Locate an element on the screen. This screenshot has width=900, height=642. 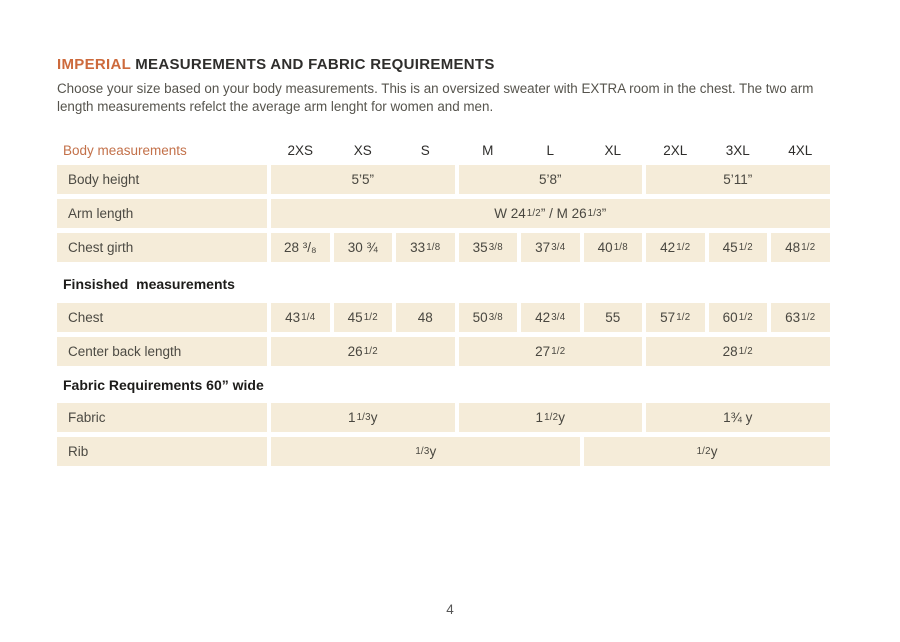
chest-m: 50 3/8 is located at coordinates (487, 318).